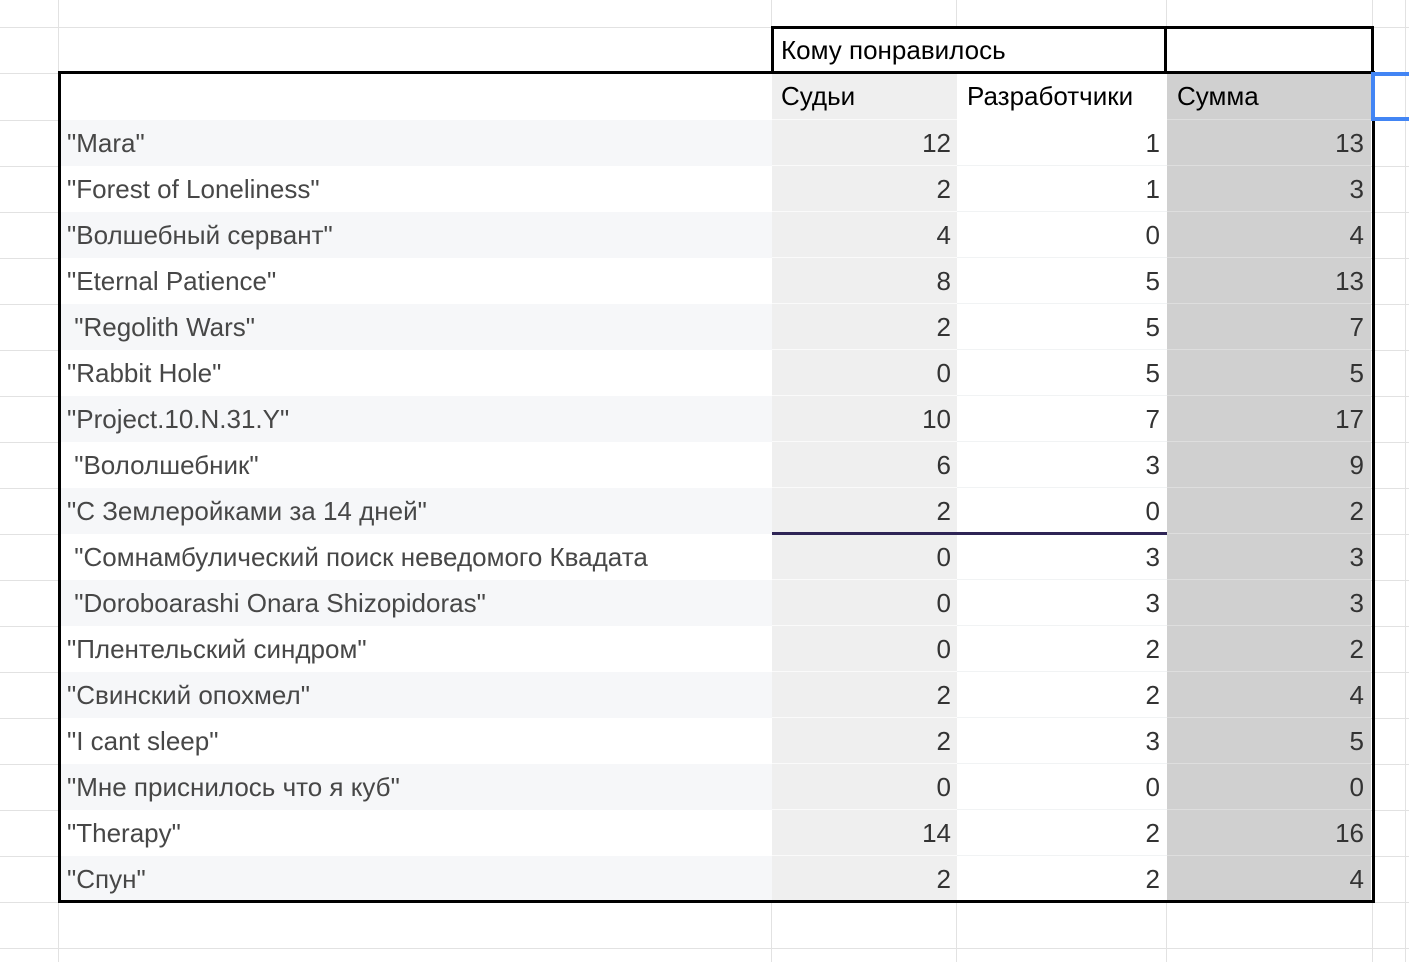  What do you see at coordinates (415, 281) in the screenshot?
I see `cell-title: "Eternal Patience"` at bounding box center [415, 281].